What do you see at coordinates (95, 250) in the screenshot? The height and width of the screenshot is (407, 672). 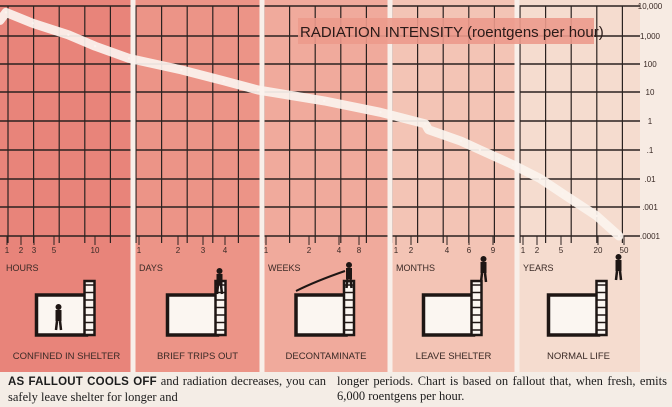 I see `x-tick-label: 10` at bounding box center [95, 250].